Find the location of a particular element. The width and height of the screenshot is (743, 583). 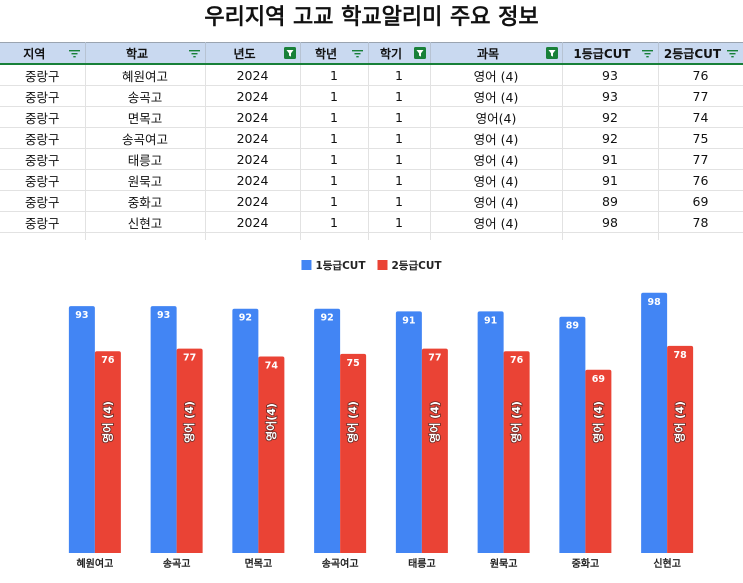

column-header-label: 년도 is located at coordinates (244, 53).